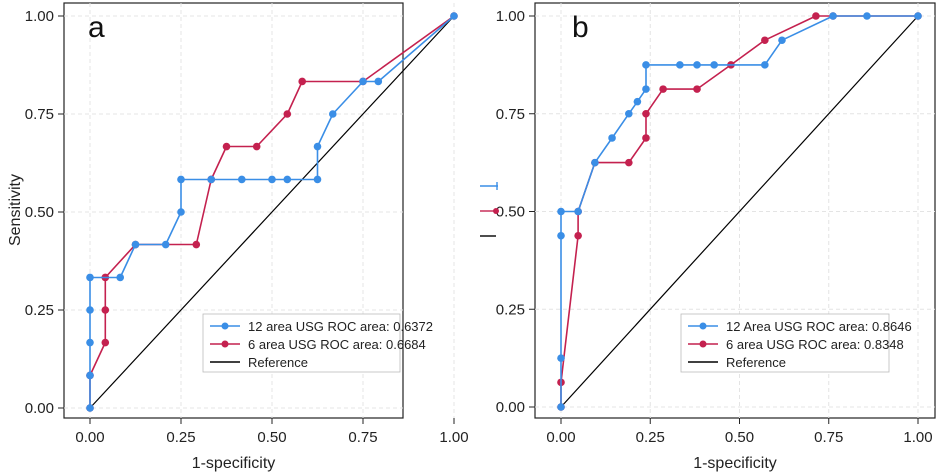  I want to click on panel-a-ylabel: Sensitivity, so click(15, 210).